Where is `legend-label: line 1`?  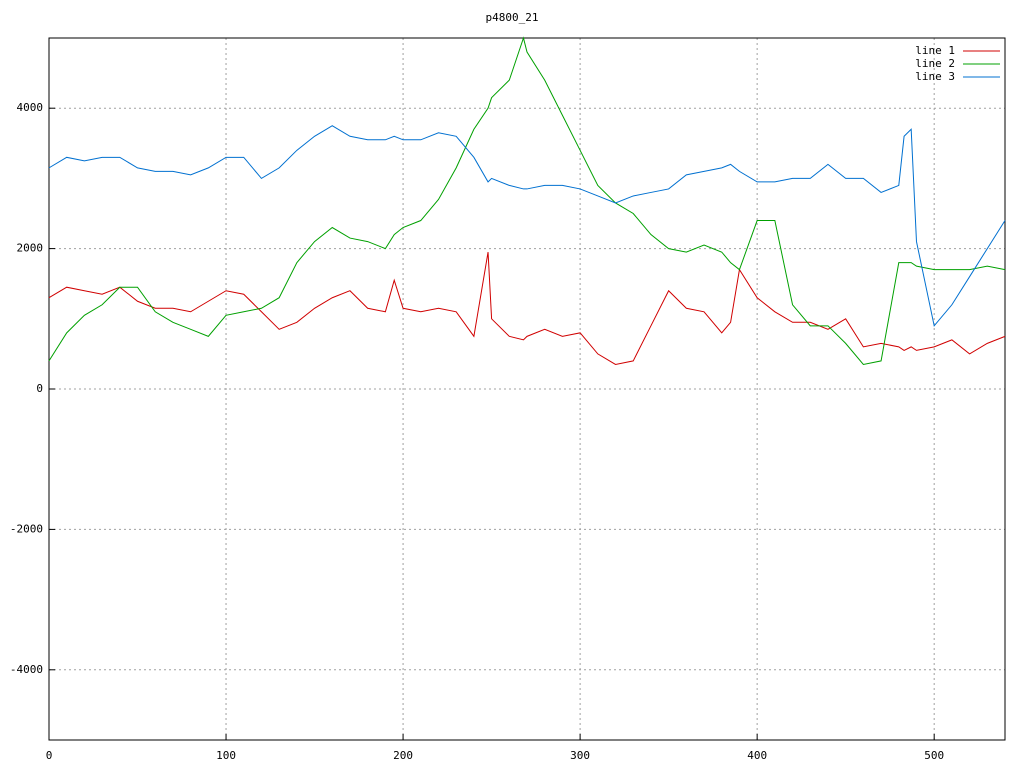
legend-label: line 1 is located at coordinates (935, 50).